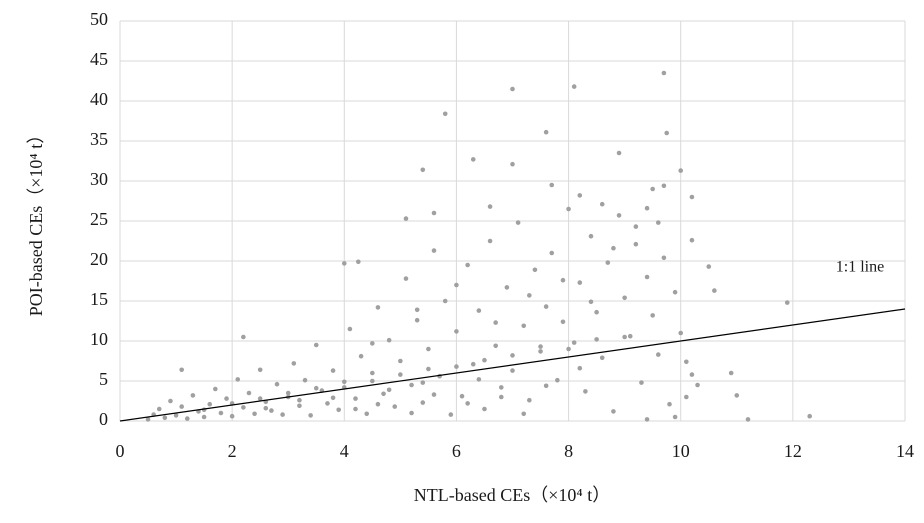  Describe the element at coordinates (456, 451) in the screenshot. I see `x-tick-label: 6` at that location.